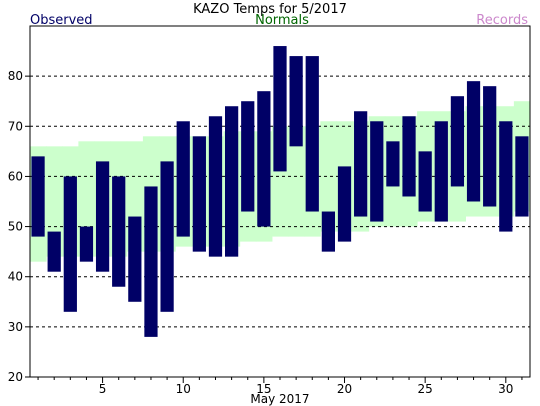 Image resolution: width=540 pixels, height=406 pixels. What do you see at coordinates (502, 20) in the screenshot?
I see `legend-records: Records` at bounding box center [502, 20].